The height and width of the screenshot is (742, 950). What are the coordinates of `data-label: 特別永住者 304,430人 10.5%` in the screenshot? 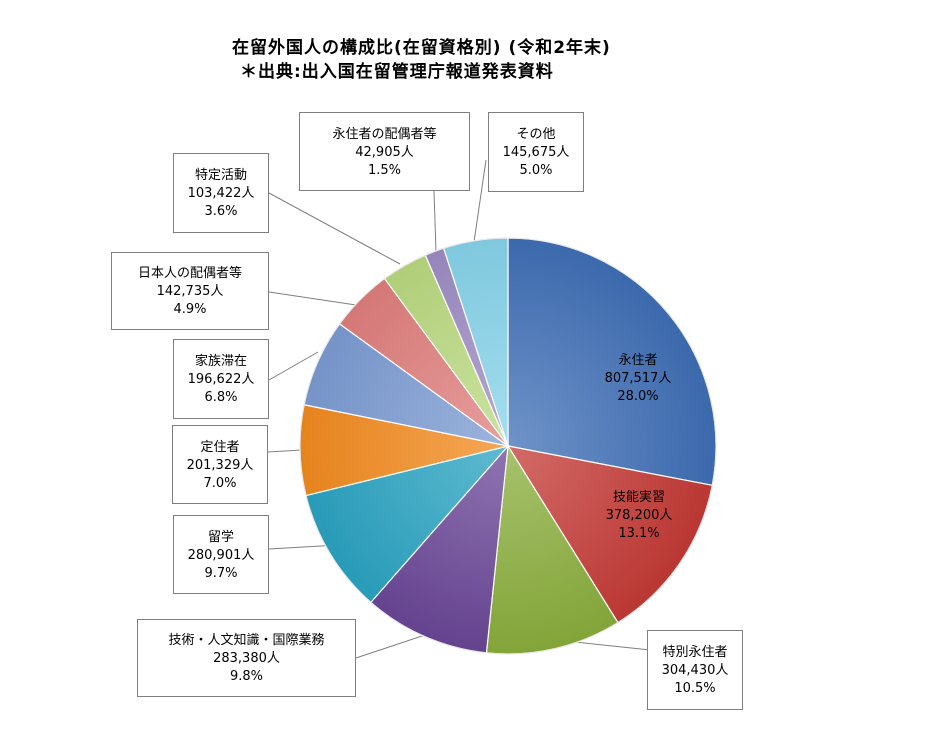 It's located at (695, 670).